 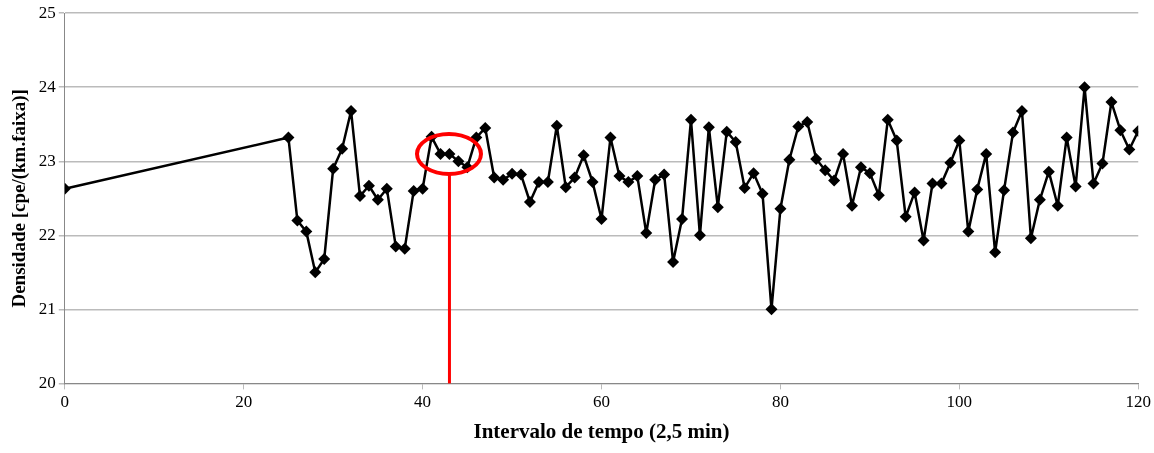 I want to click on x-tick-label: 120, so click(x=1138, y=402).